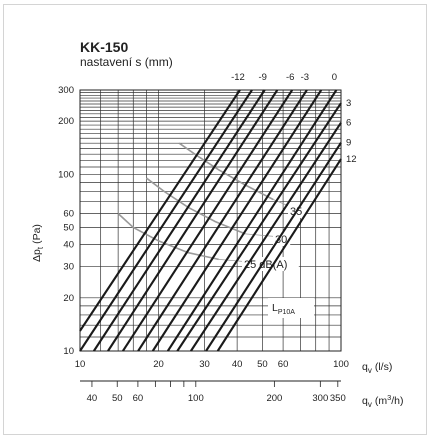 Image resolution: width=431 pixels, height=439 pixels. I want to click on x-tick-label: 40, so click(237, 364).